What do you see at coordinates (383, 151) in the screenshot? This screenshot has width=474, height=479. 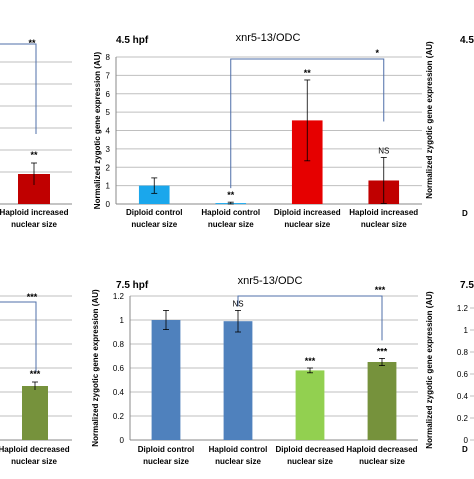 I see `significance-label: NS` at bounding box center [383, 151].